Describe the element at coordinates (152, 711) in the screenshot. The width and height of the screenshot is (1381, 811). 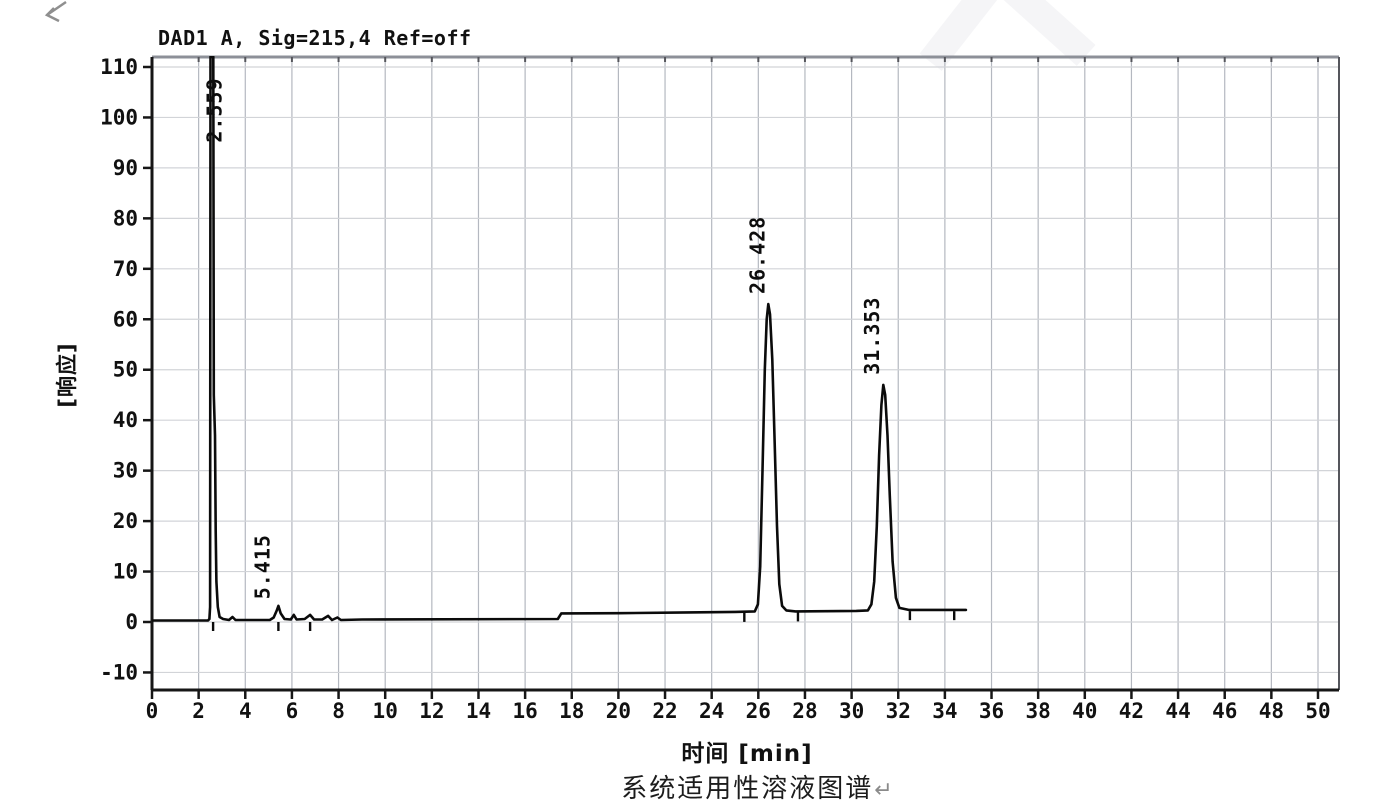
I see `x-tick-label: 0` at that location.